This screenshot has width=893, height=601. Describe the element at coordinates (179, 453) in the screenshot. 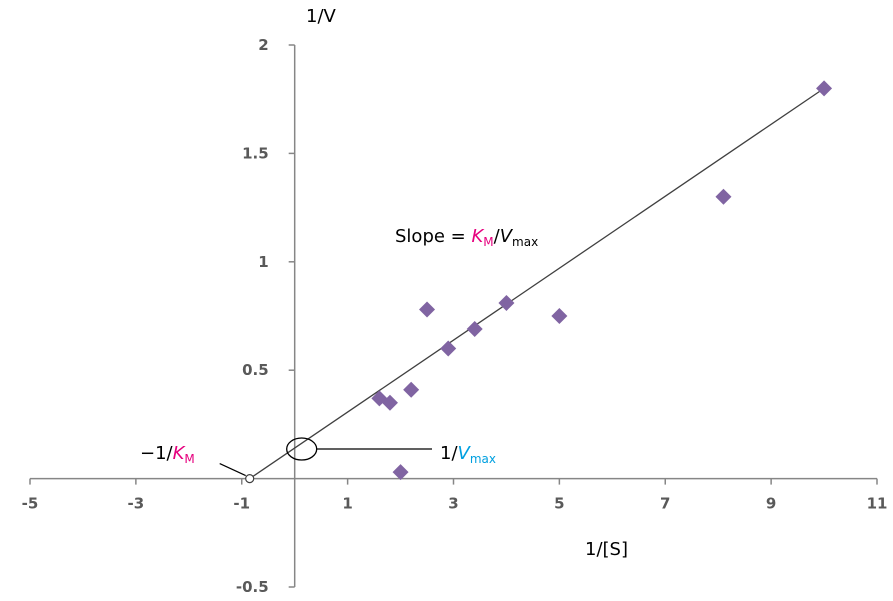

I see `neg-km-k: K` at that location.